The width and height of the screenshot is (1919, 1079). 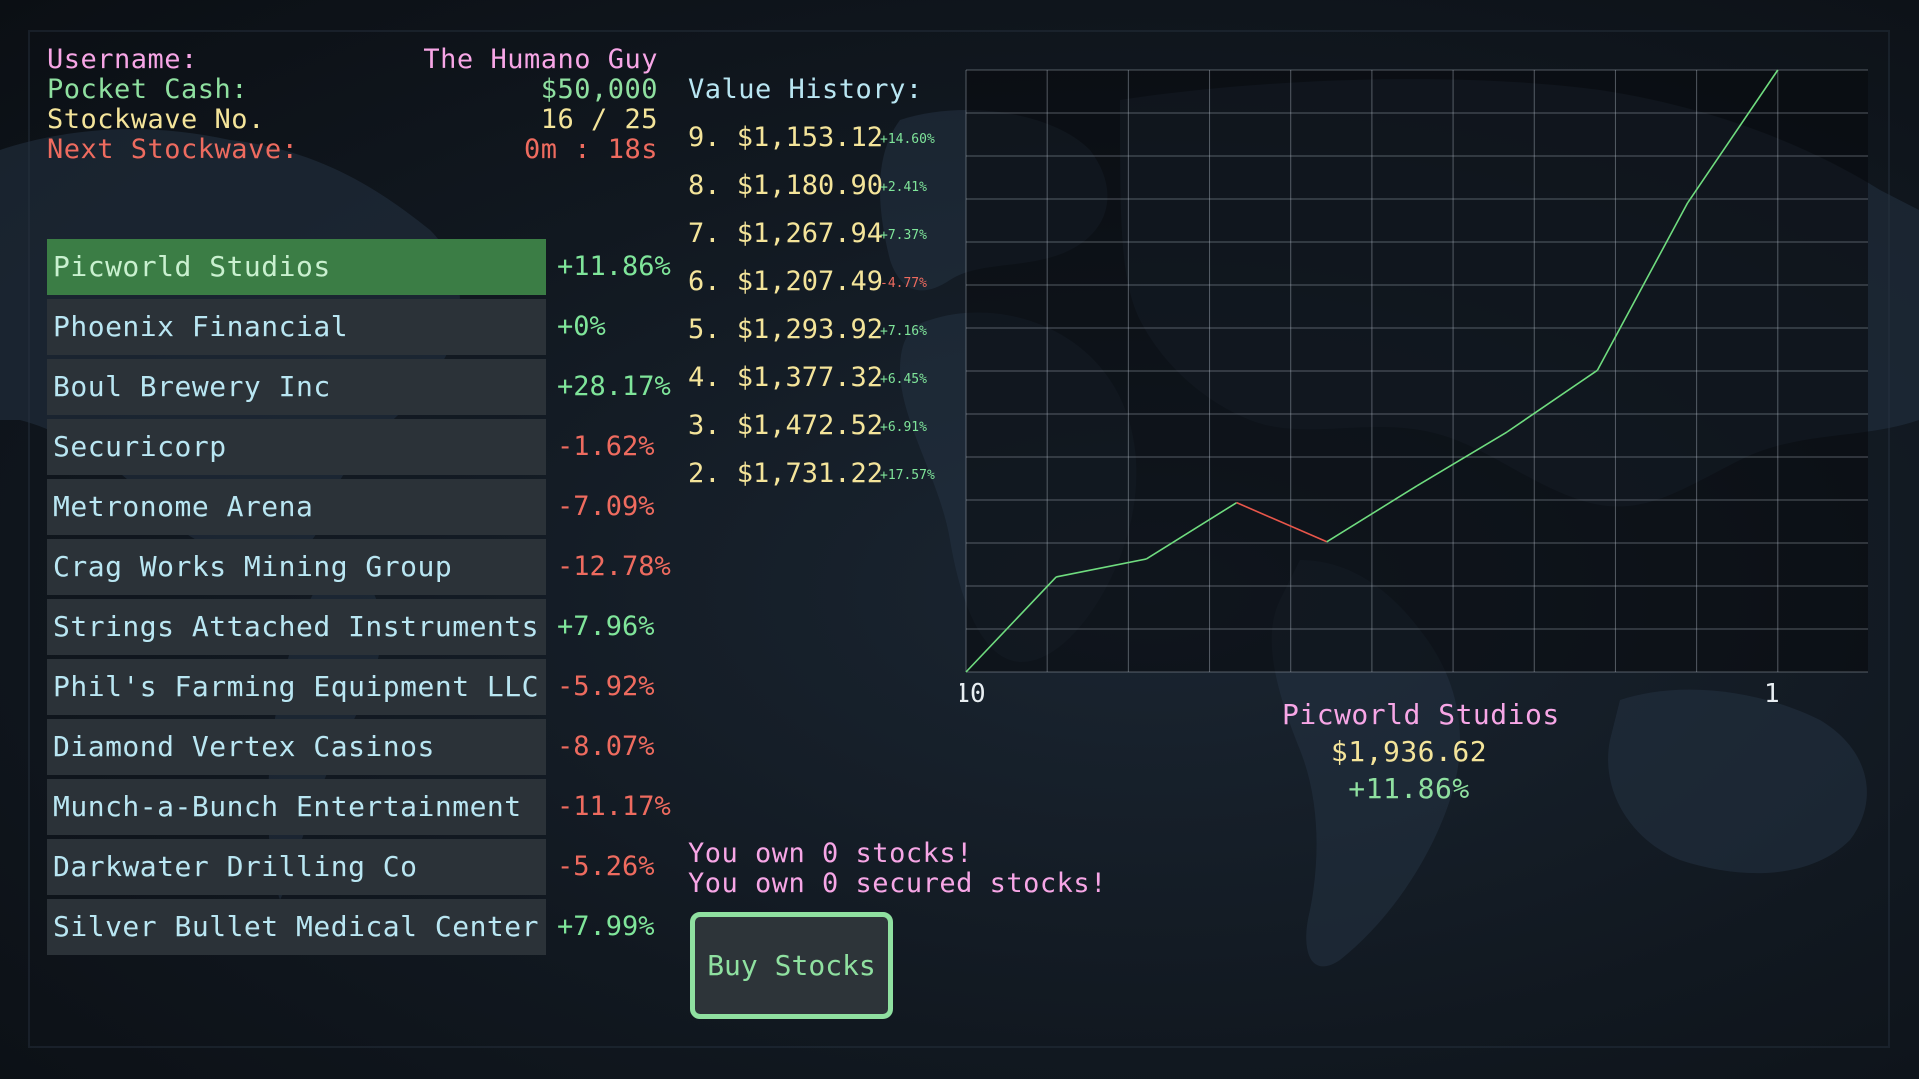 What do you see at coordinates (296, 447) in the screenshot?
I see `stock-name: Securicorp` at bounding box center [296, 447].